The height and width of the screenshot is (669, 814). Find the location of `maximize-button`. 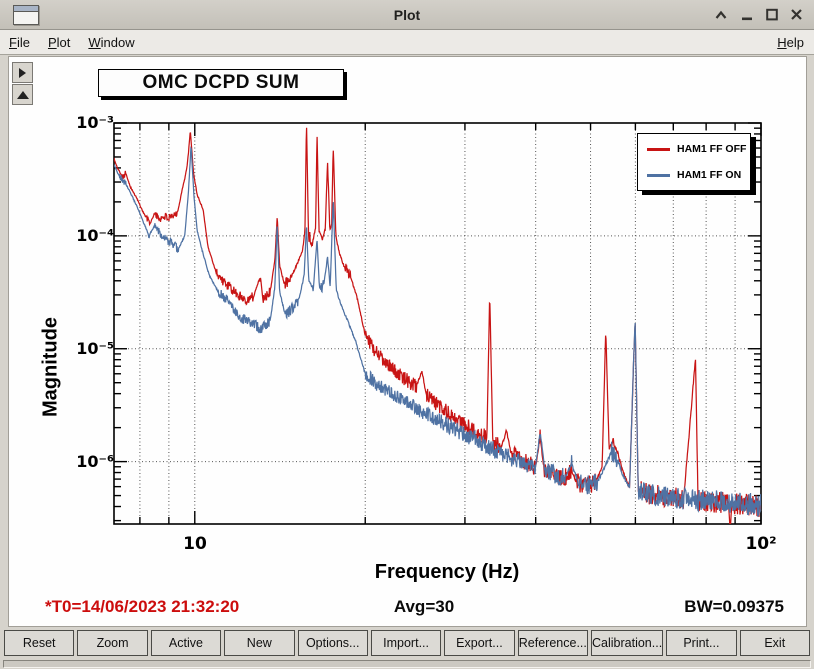

maximize-button is located at coordinates (772, 14).